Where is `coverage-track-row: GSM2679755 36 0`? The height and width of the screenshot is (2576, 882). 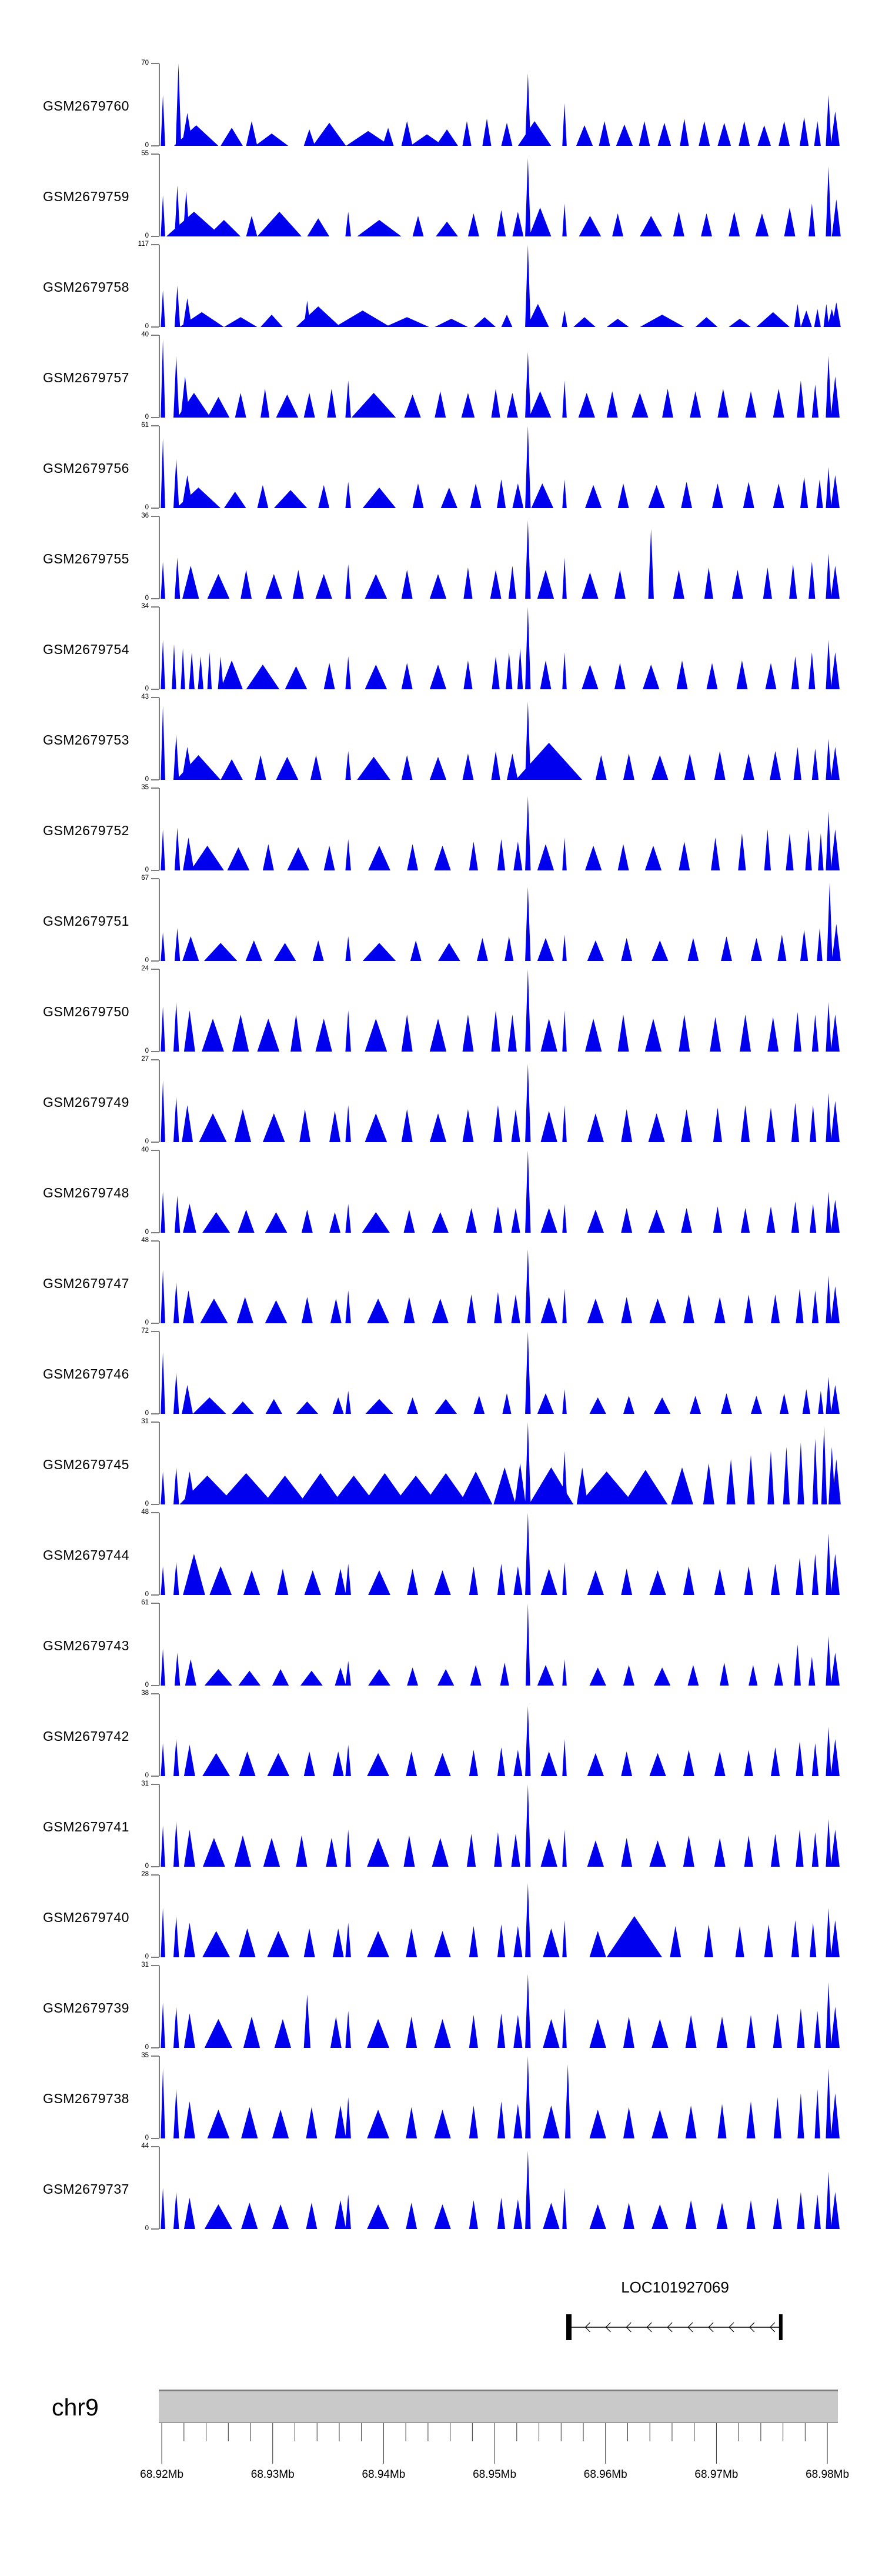
coverage-track-row: GSM2679755 36 0 is located at coordinates (441, 557).